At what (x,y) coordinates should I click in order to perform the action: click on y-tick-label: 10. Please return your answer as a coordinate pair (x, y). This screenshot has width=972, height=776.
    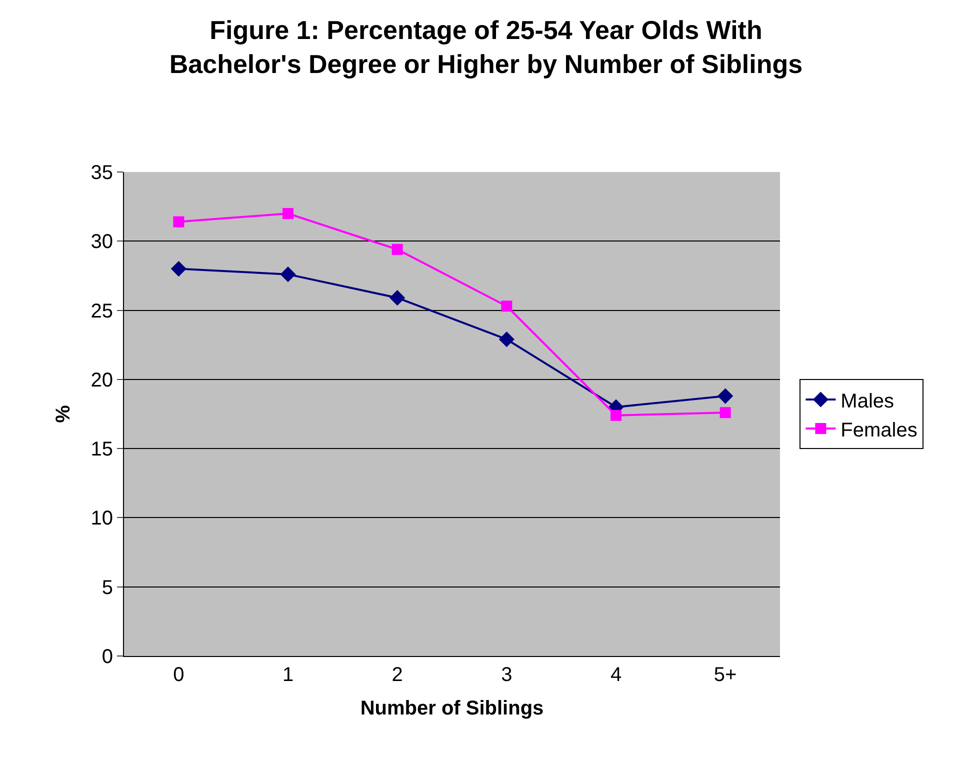
    Looking at the image, I should click on (101, 519).